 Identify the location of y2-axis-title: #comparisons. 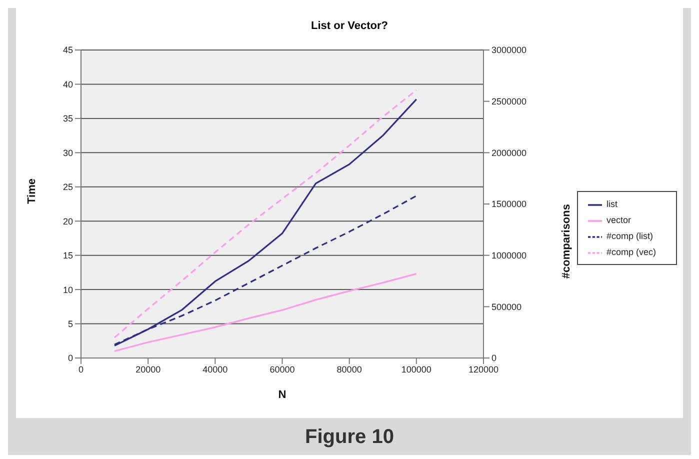
(566, 241).